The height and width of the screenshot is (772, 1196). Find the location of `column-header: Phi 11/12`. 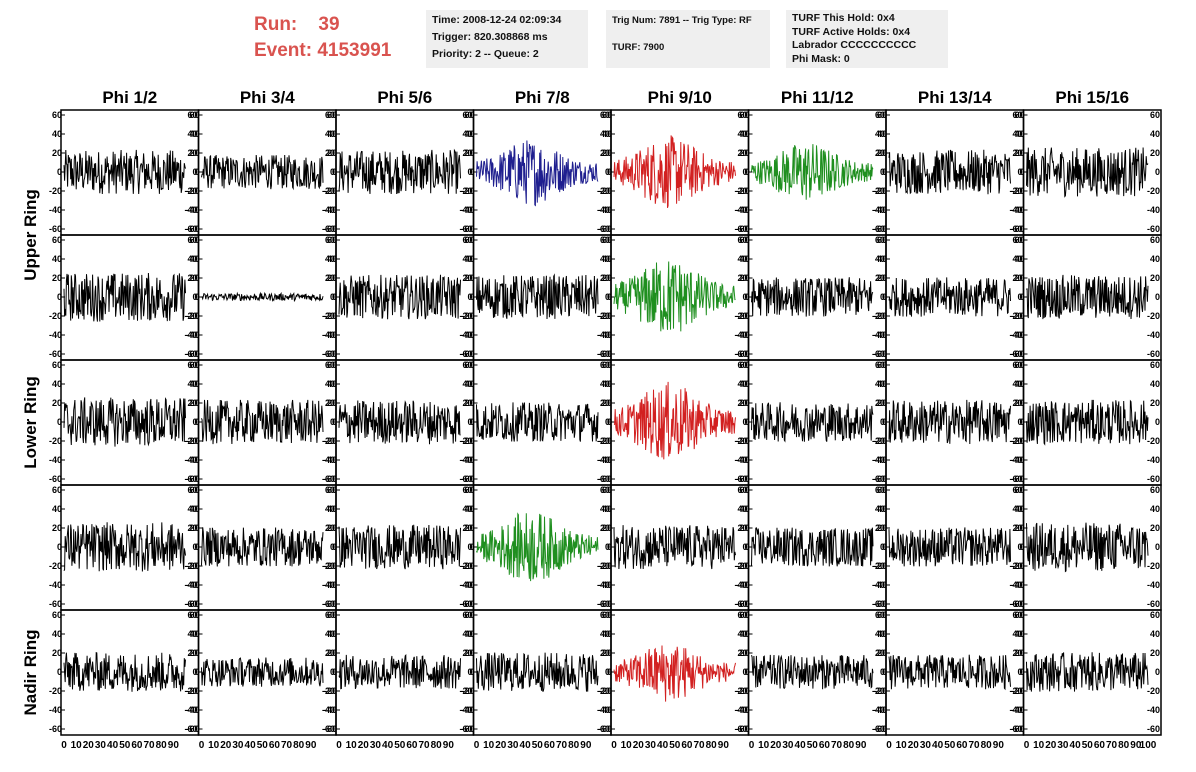

column-header: Phi 11/12 is located at coordinates (817, 97).